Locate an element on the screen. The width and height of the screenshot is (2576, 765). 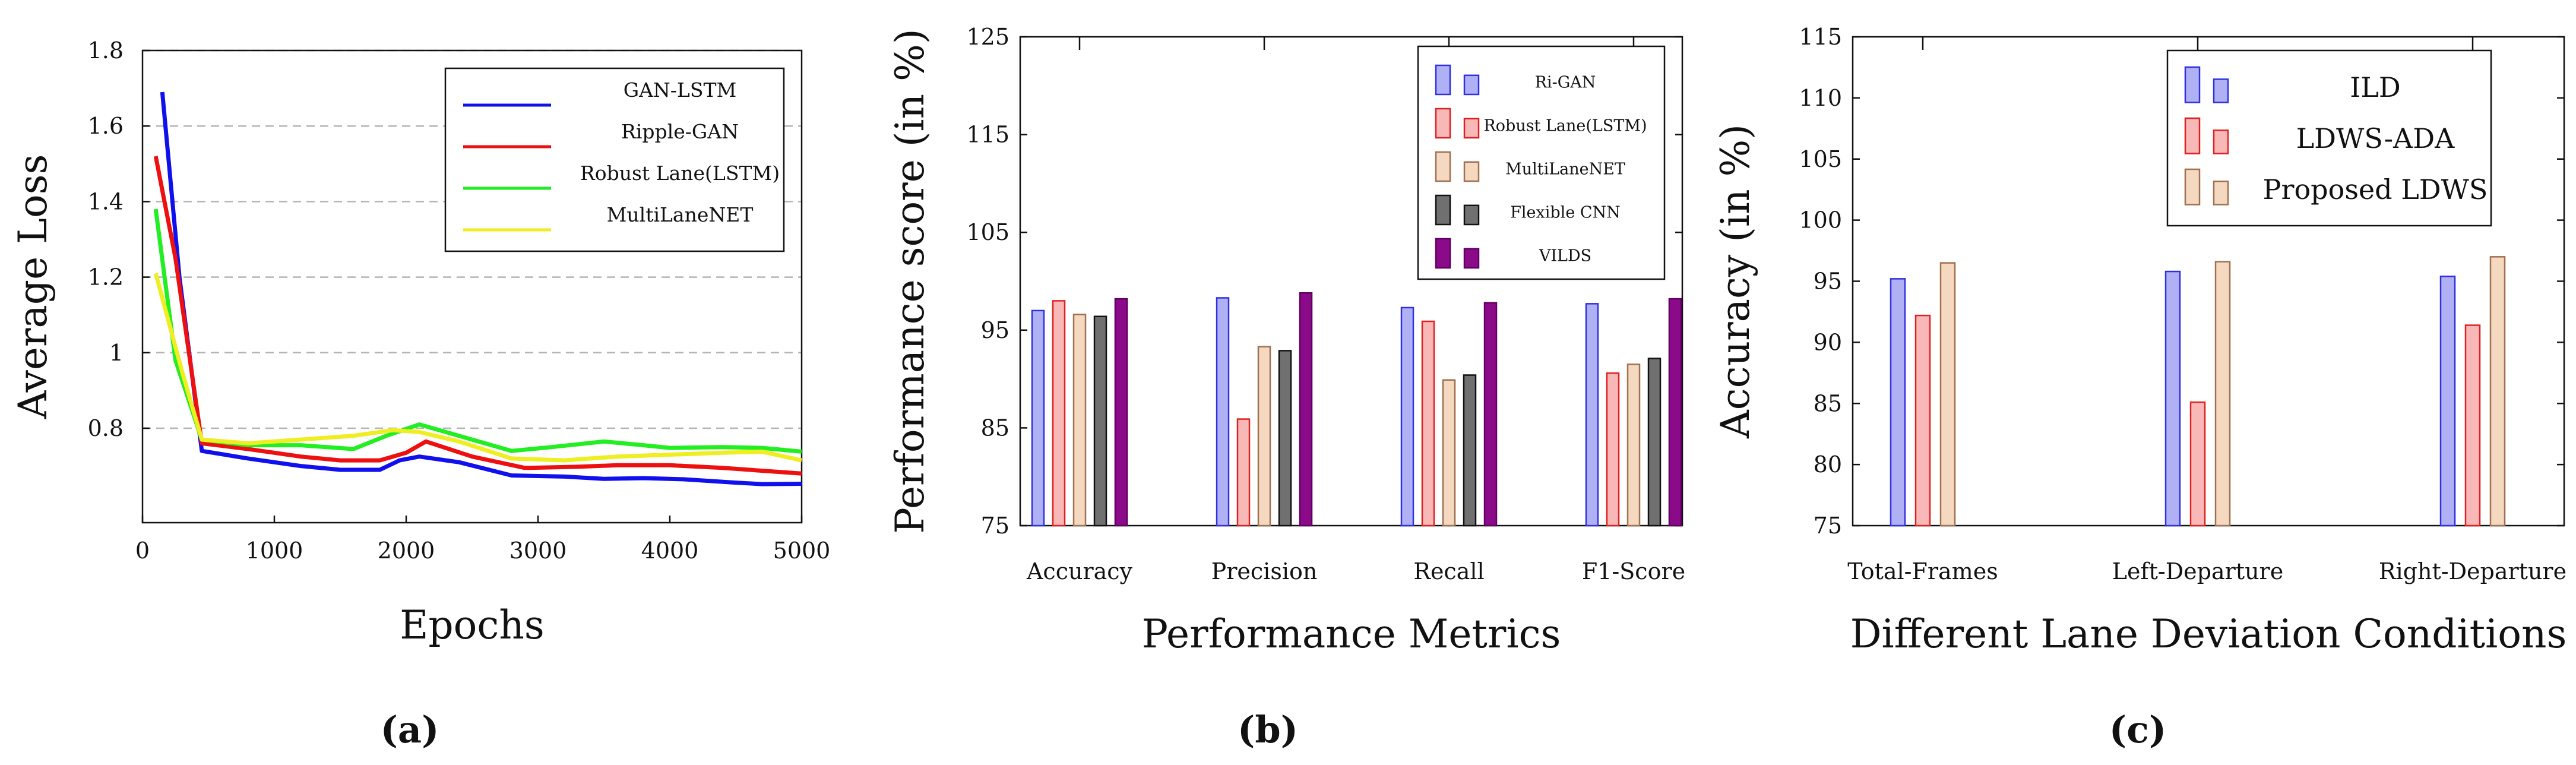
legend-label-a: GAN-LSTM is located at coordinates (680, 90).